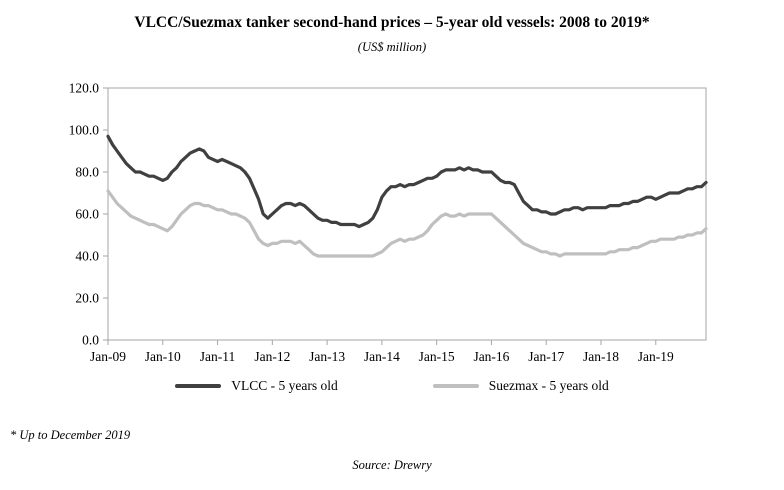 Image resolution: width=784 pixels, height=490 pixels. What do you see at coordinates (546, 356) in the screenshot?
I see `svg-text: Jan-17` at bounding box center [546, 356].